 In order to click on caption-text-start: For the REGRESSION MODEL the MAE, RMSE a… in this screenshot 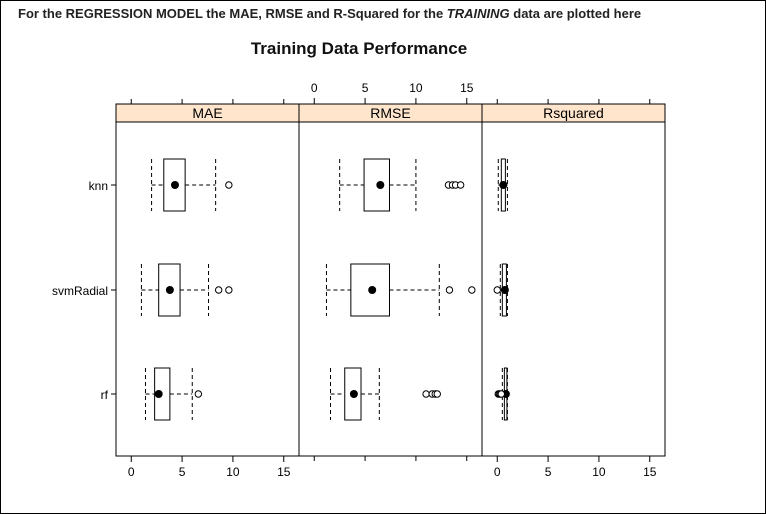, I will do `click(232, 13)`.